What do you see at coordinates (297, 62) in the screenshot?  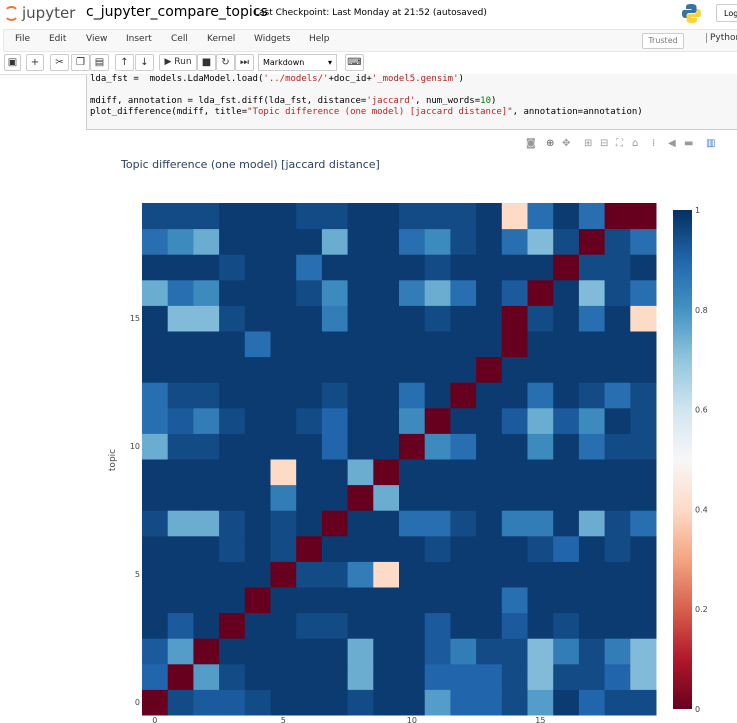 I see `cell-type-select: Markdown ▾` at bounding box center [297, 62].